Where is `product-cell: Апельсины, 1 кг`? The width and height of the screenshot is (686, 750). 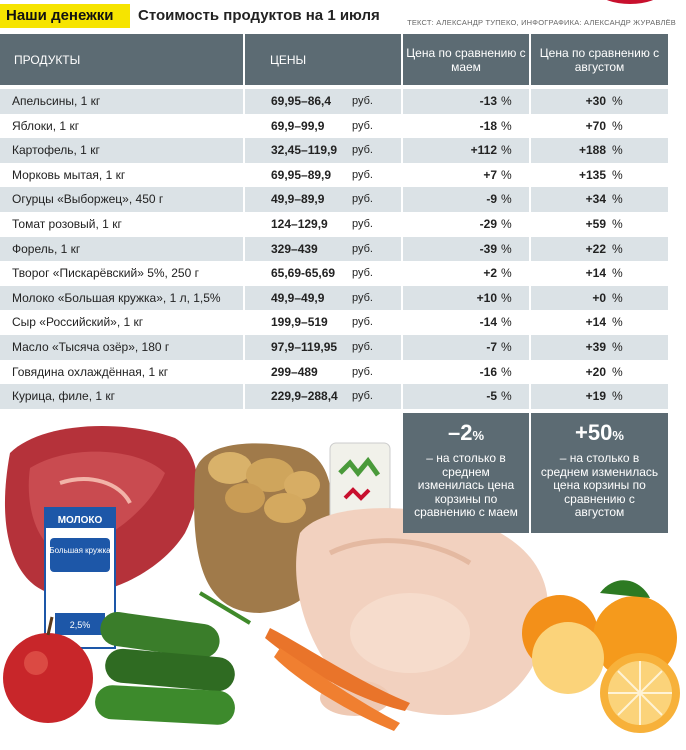
product-cell: Апельсины, 1 кг is located at coordinates (56, 101).